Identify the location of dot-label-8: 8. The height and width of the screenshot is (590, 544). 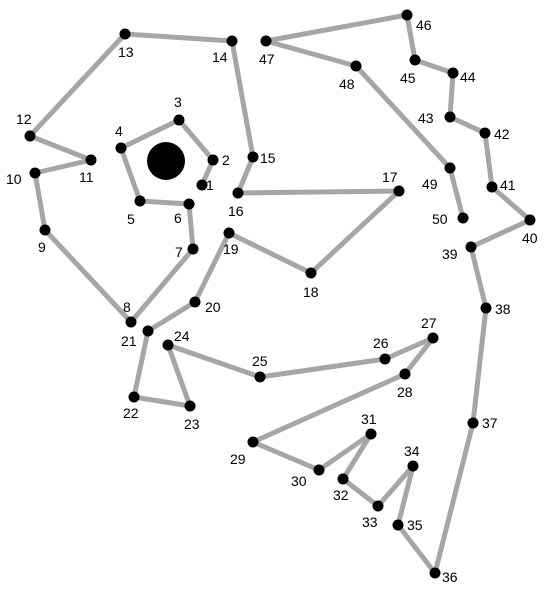
(127, 307).